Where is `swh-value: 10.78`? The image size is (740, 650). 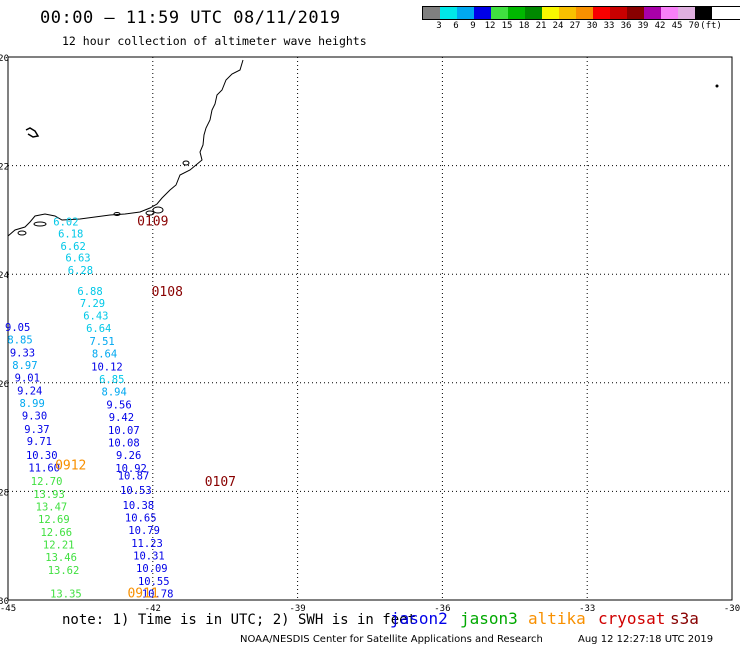 swh-value: 10.78 is located at coordinates (158, 594).